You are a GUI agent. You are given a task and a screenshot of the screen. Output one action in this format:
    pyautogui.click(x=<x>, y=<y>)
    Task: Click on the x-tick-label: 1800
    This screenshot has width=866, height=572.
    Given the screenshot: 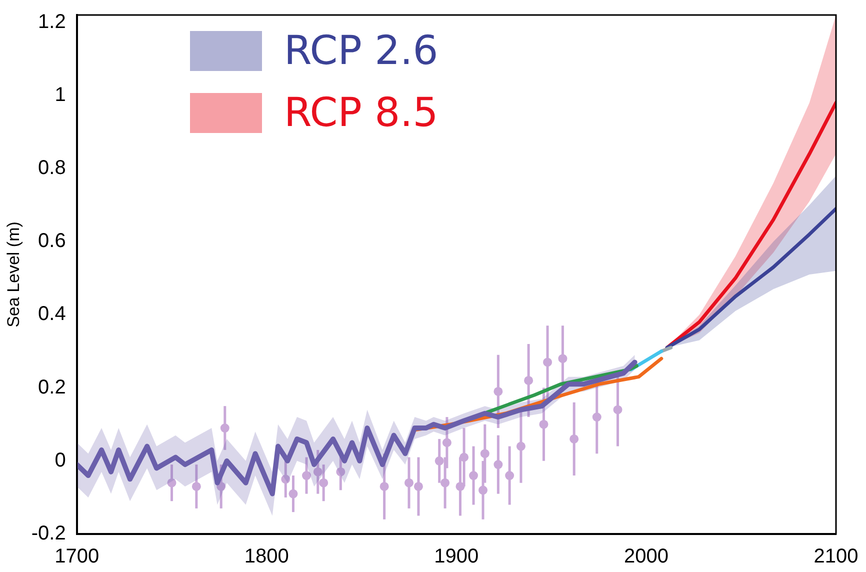 What is the action you would take?
    pyautogui.click(x=266, y=557)
    